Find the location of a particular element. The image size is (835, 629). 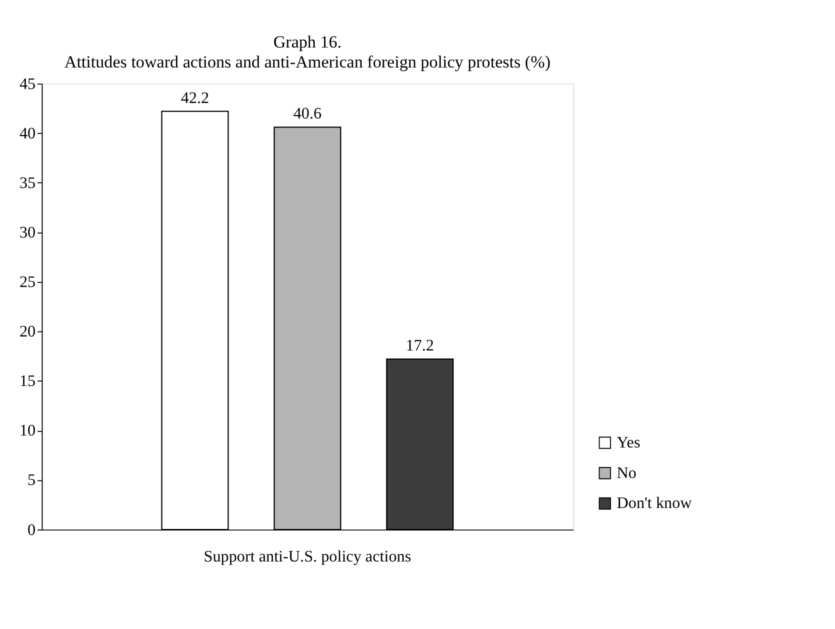

legend-label: Don't know is located at coordinates (654, 503).